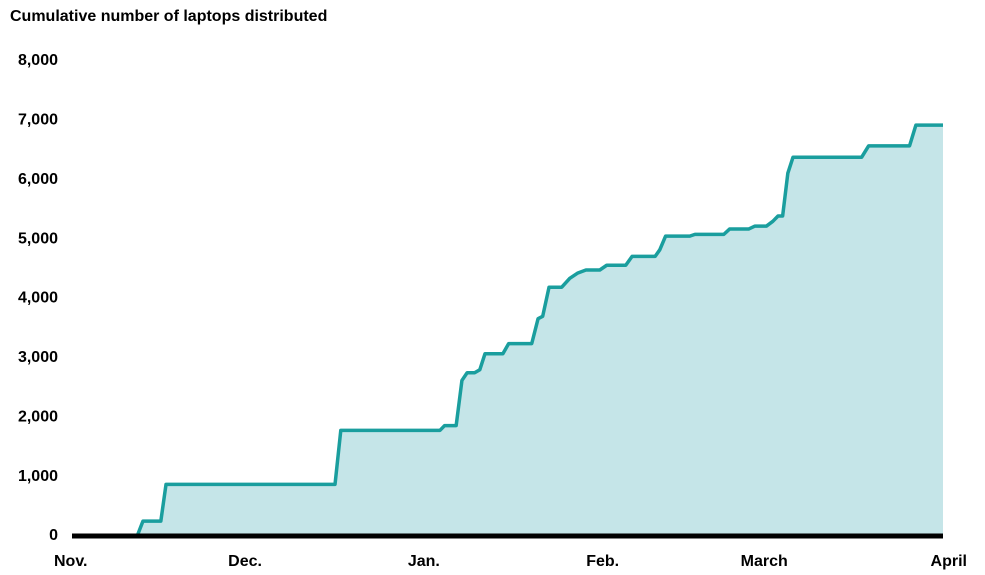 The image size is (985, 575). What do you see at coordinates (38, 357) in the screenshot?
I see `y-tick-label: 3,000` at bounding box center [38, 357].